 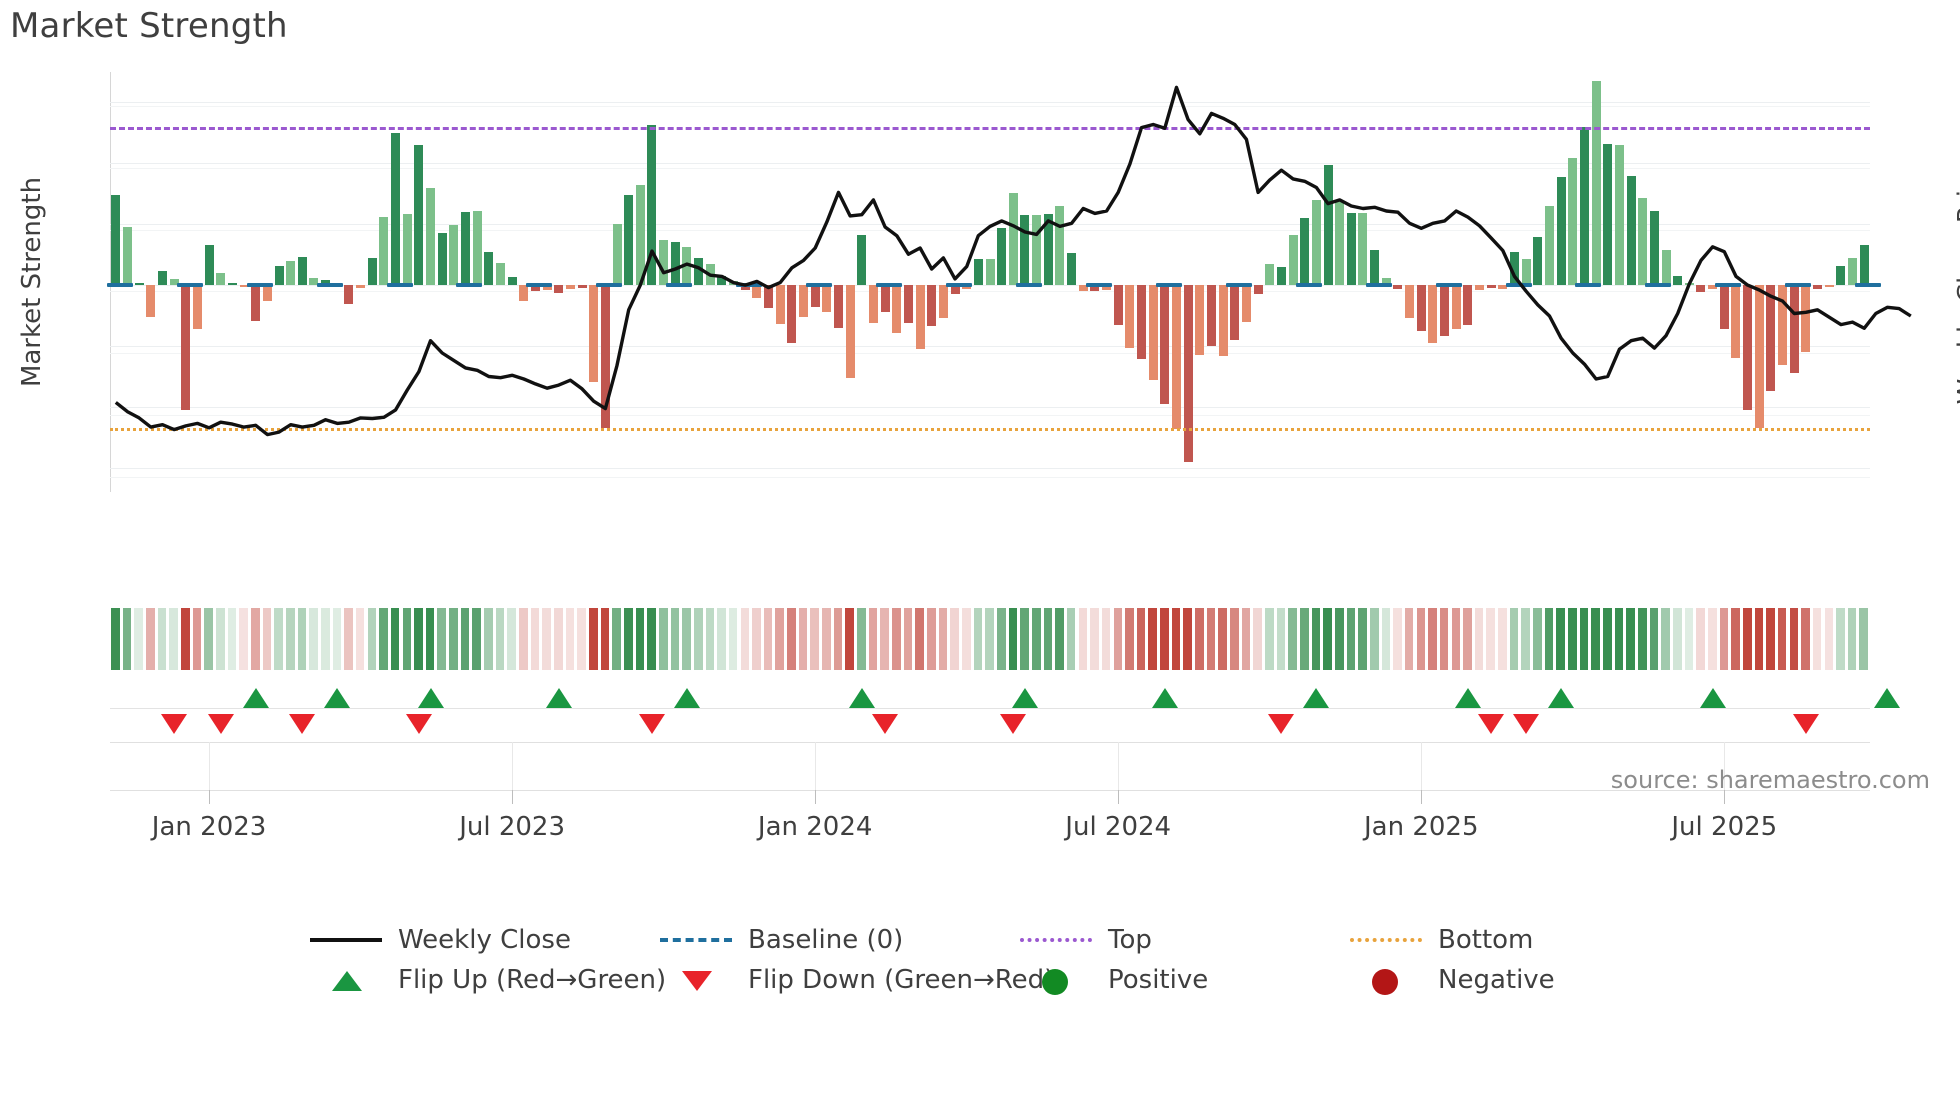 I want to click on flip-axis-line, so click(x=990, y=708).